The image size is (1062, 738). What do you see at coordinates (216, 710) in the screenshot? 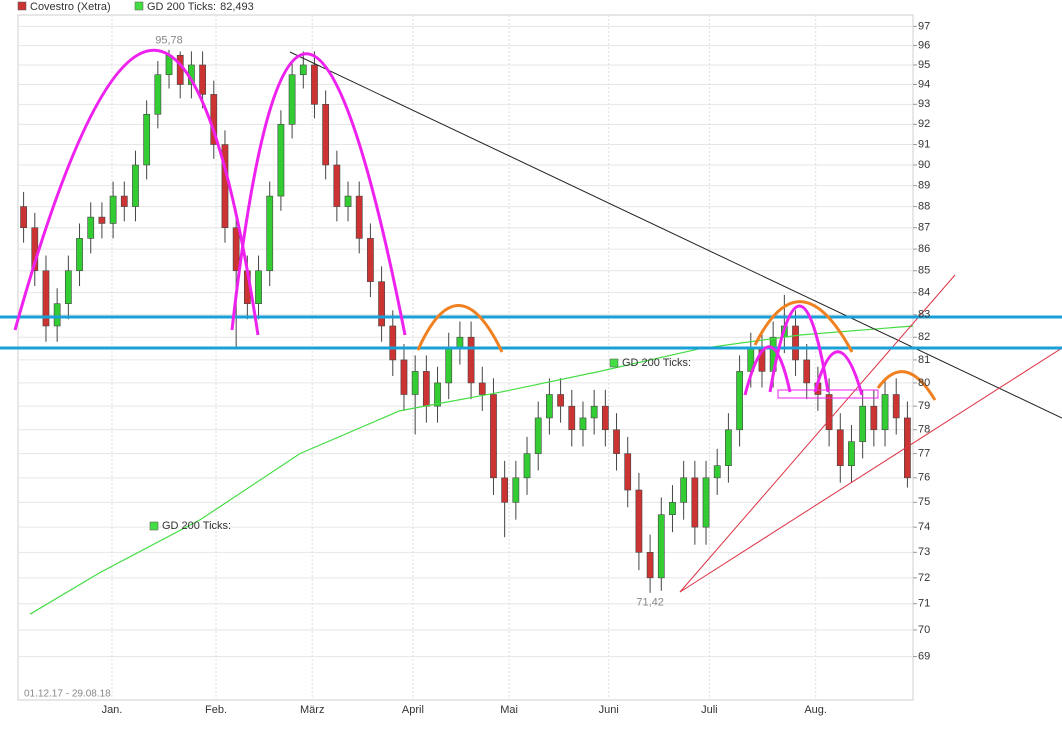
I see `x-tick-label: Feb.` at bounding box center [216, 710].